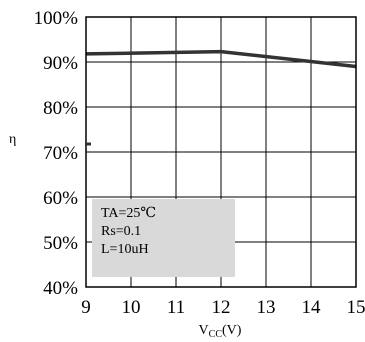 The width and height of the screenshot is (365, 342). Describe the element at coordinates (60, 198) in the screenshot. I see `y-tick-label: 60%` at that location.